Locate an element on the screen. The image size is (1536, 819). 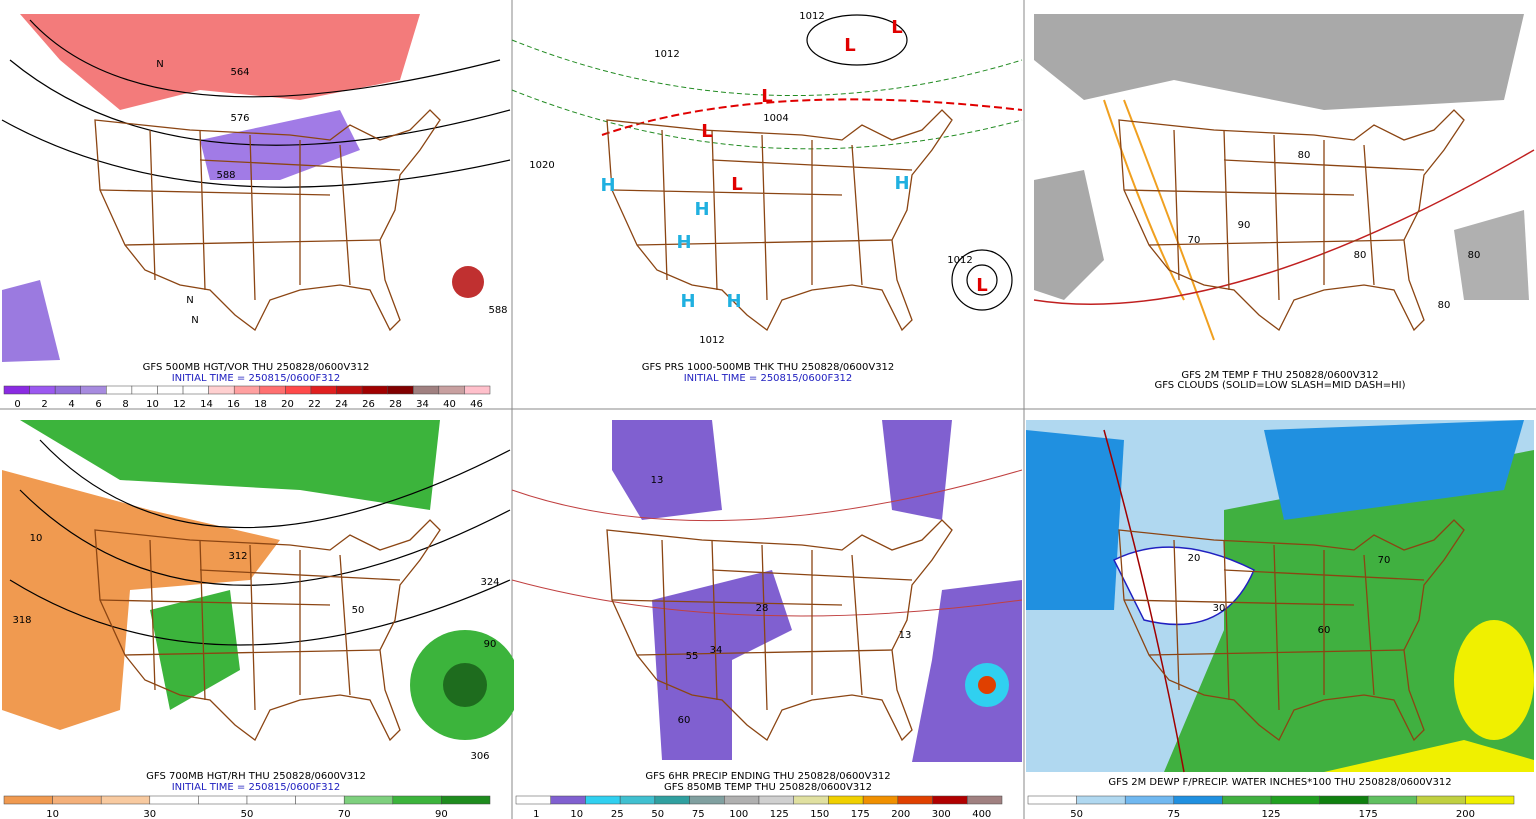
colorbar-label: 4 is located at coordinates (71, 404).